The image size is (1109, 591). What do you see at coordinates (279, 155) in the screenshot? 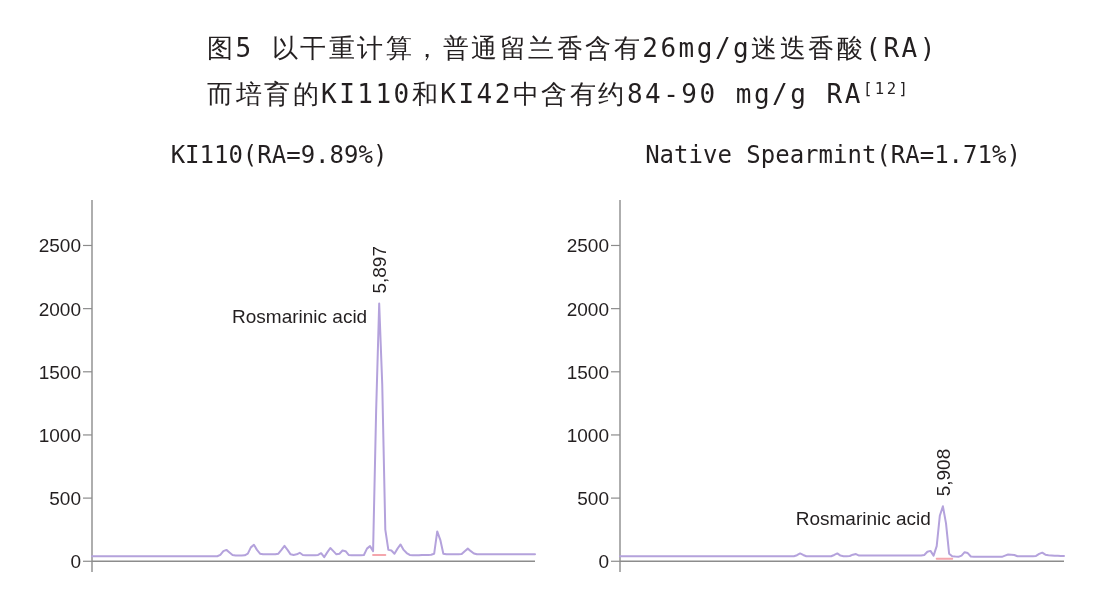
I see `panel-title: KI110(RA=9.89%)` at bounding box center [279, 155].